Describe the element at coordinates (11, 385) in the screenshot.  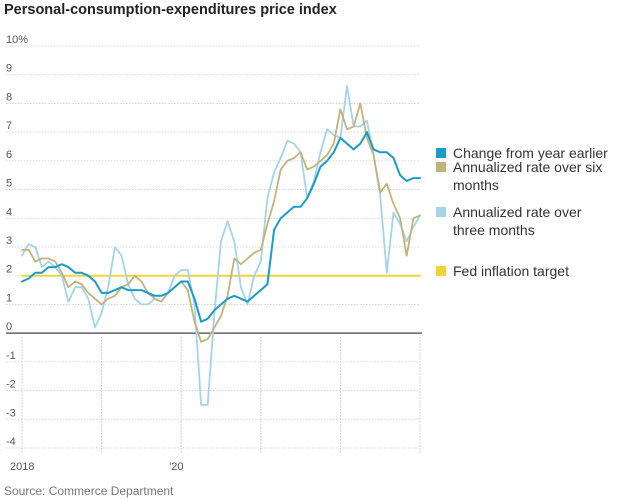
I see `y-tick-label: -2` at that location.